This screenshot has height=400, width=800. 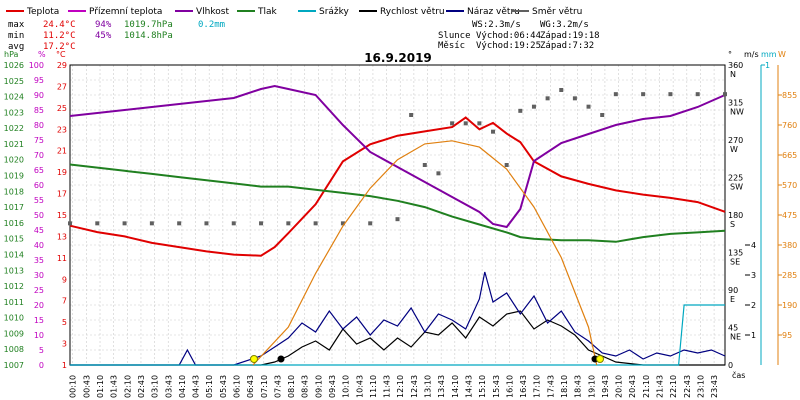 I want to click on moon-label: Měsíc, so click(x=451, y=46).